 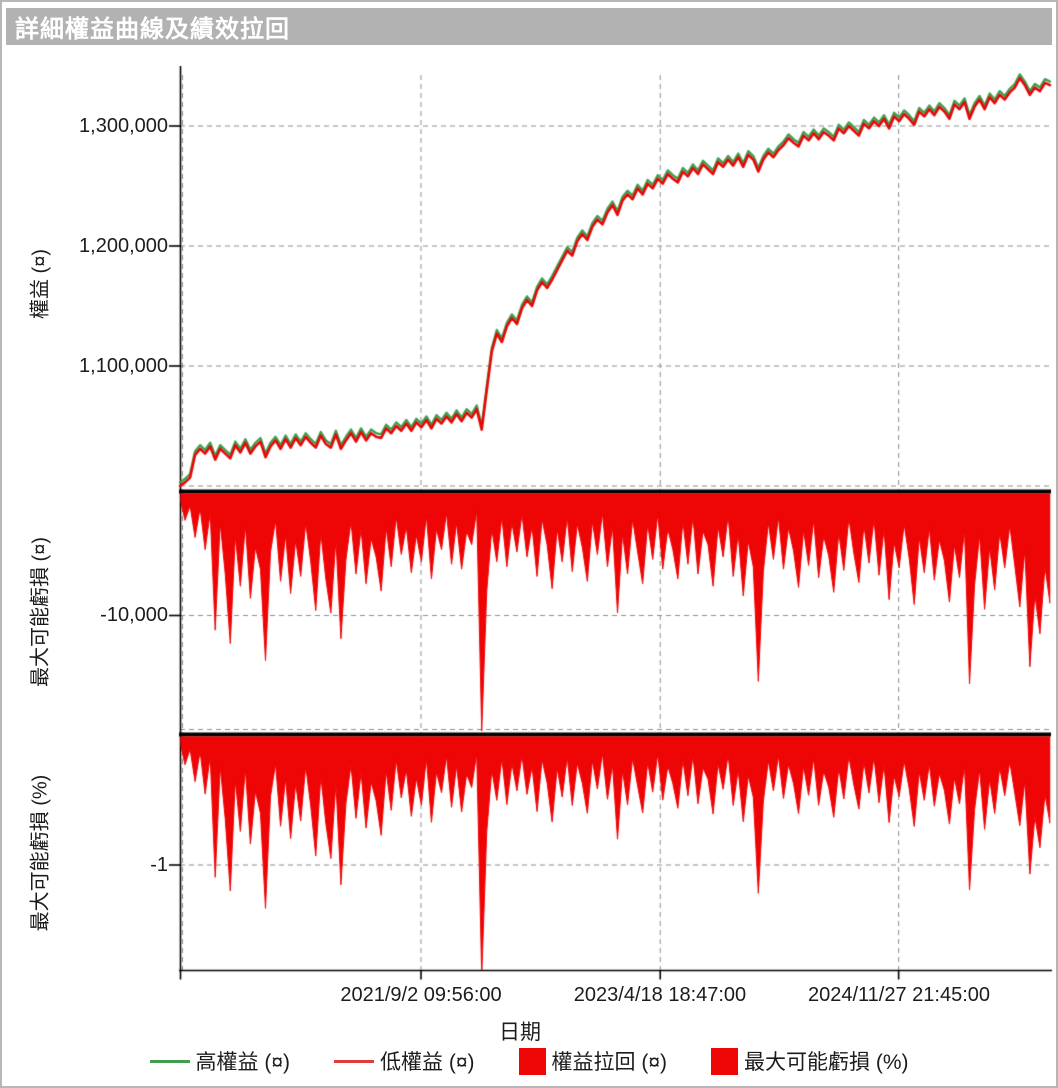 I want to click on xtick-2024: 2024/11/27 21:45:00, so click(x=899, y=995).